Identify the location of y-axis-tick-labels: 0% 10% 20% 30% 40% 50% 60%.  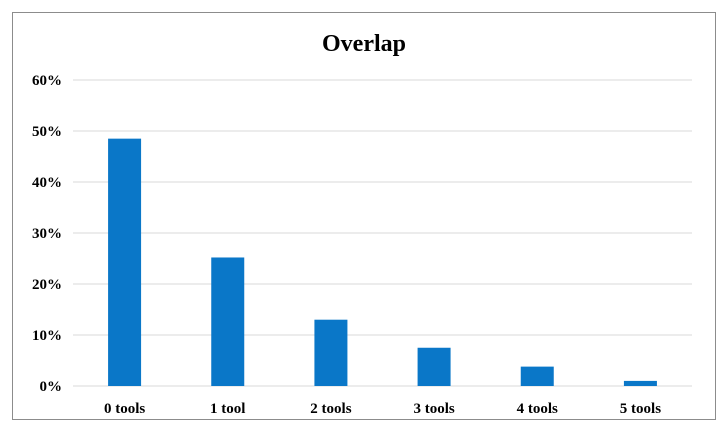
(47, 234).